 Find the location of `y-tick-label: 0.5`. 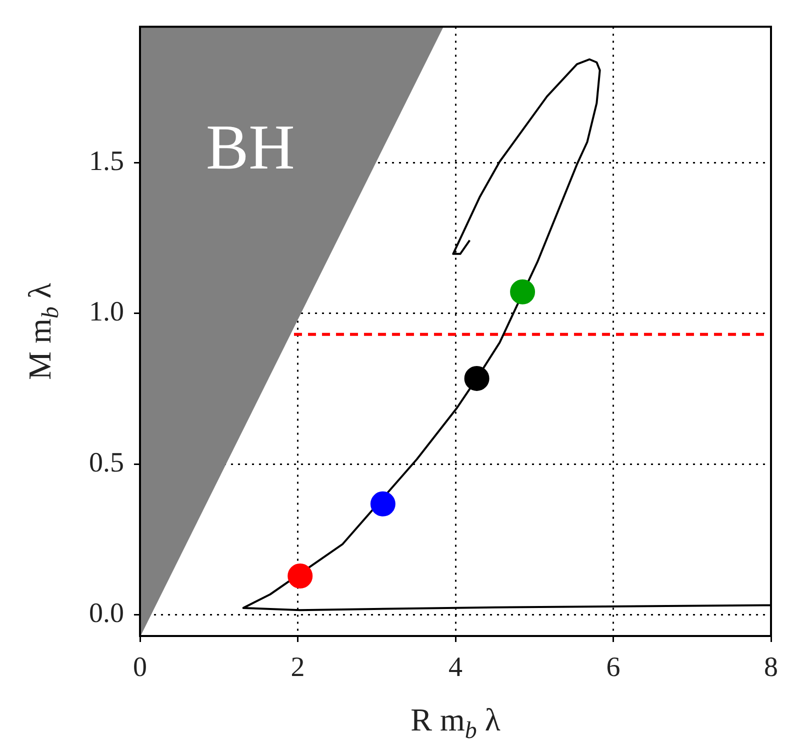

y-tick-label: 0.5 is located at coordinates (106, 462).